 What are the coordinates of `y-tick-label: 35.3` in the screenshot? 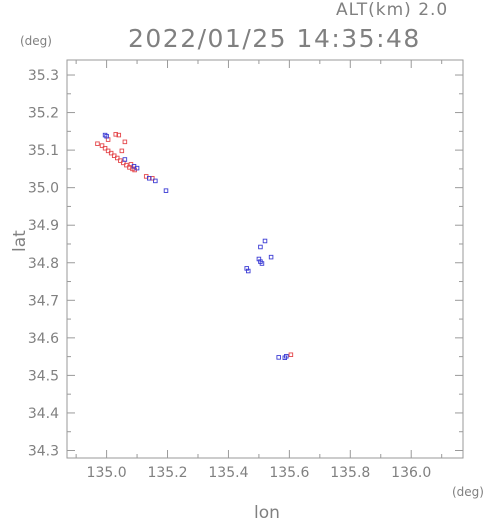 It's located at (43, 76).